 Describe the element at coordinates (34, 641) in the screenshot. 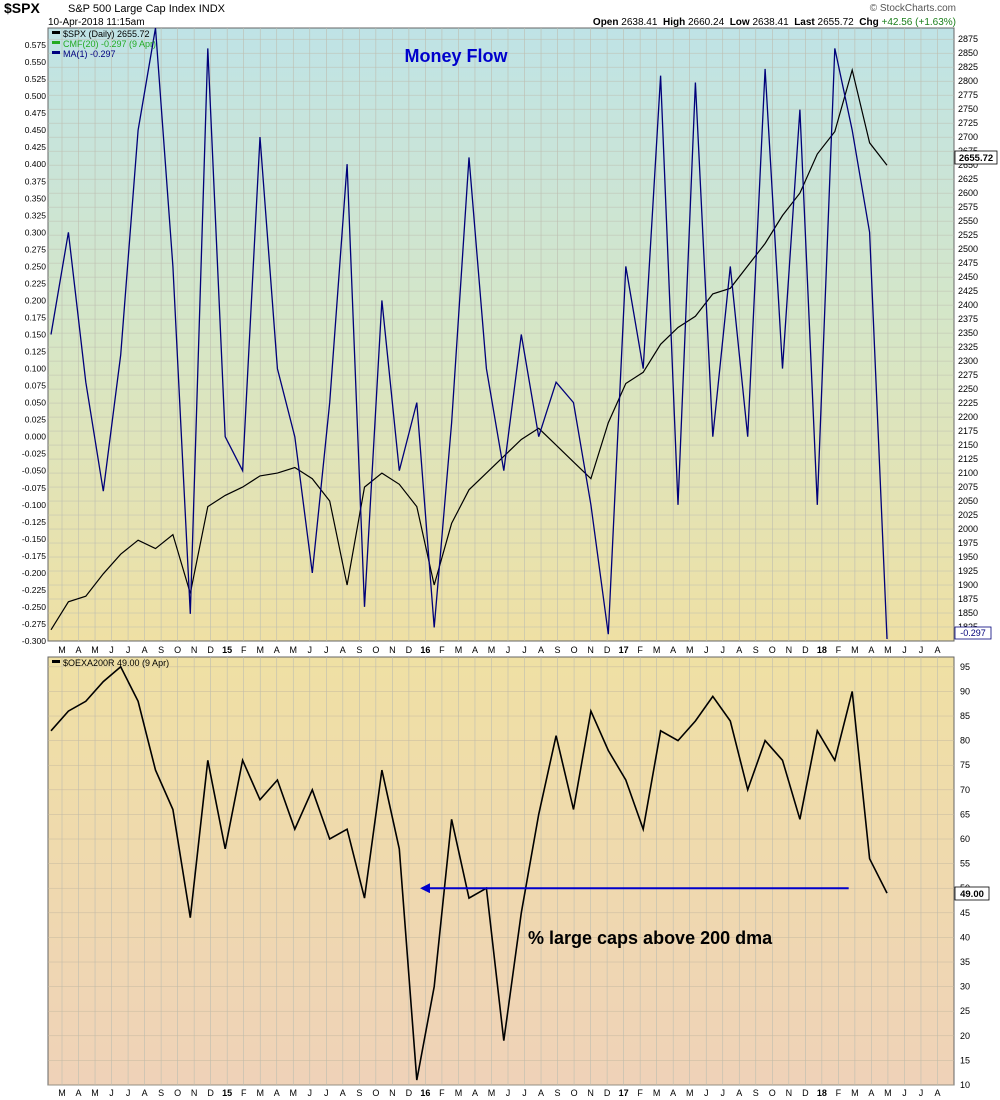

I see `left-tick-label: -0.300` at that location.